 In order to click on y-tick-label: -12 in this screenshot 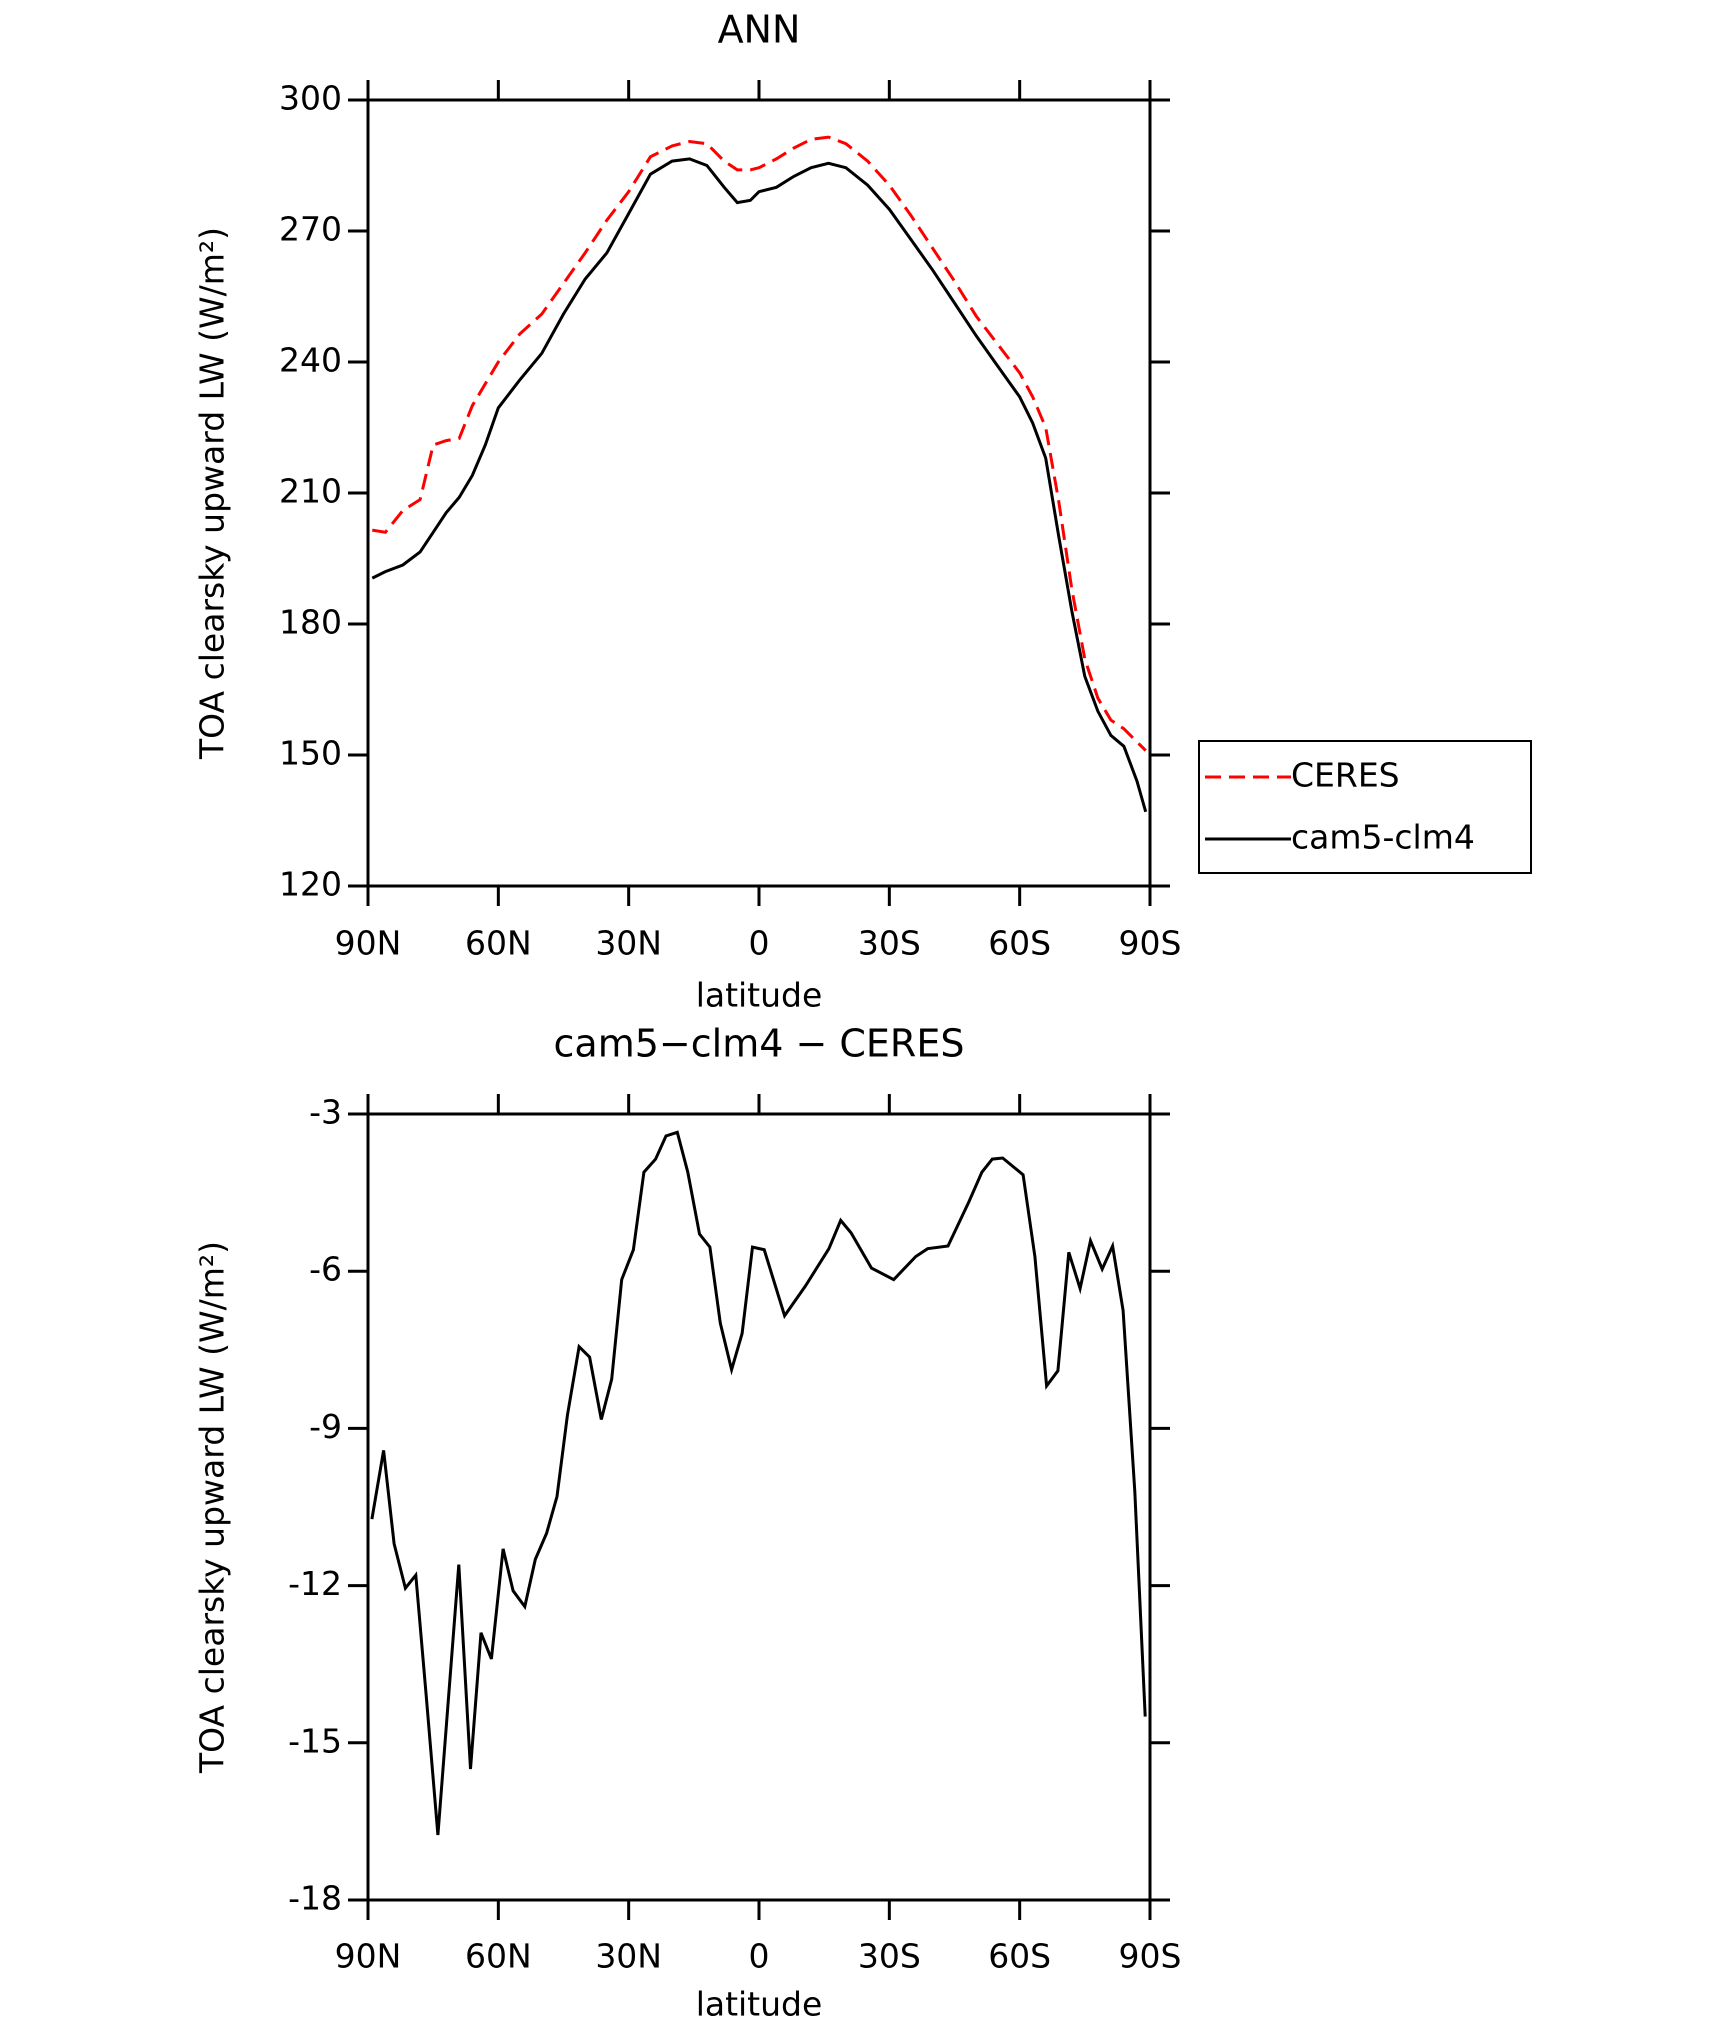, I will do `click(315, 1583)`.